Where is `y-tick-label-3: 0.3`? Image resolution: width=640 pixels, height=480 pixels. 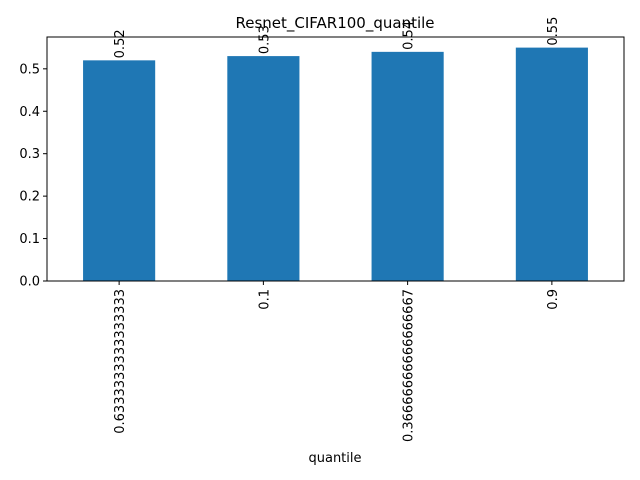
y-tick-label-3: 0.3 is located at coordinates (29, 154).